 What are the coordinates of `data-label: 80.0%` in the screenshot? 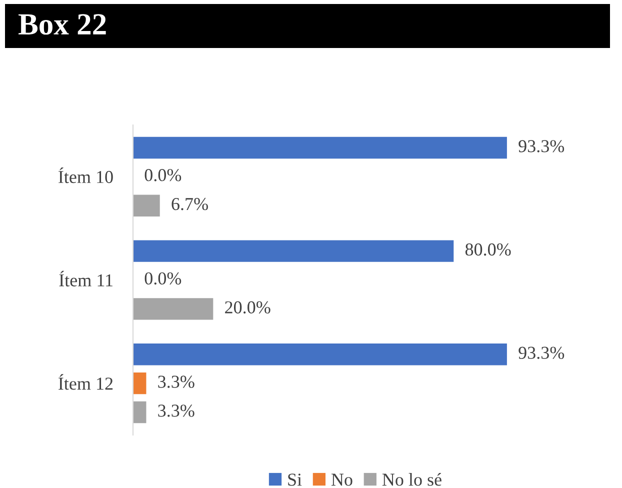 It's located at (488, 249).